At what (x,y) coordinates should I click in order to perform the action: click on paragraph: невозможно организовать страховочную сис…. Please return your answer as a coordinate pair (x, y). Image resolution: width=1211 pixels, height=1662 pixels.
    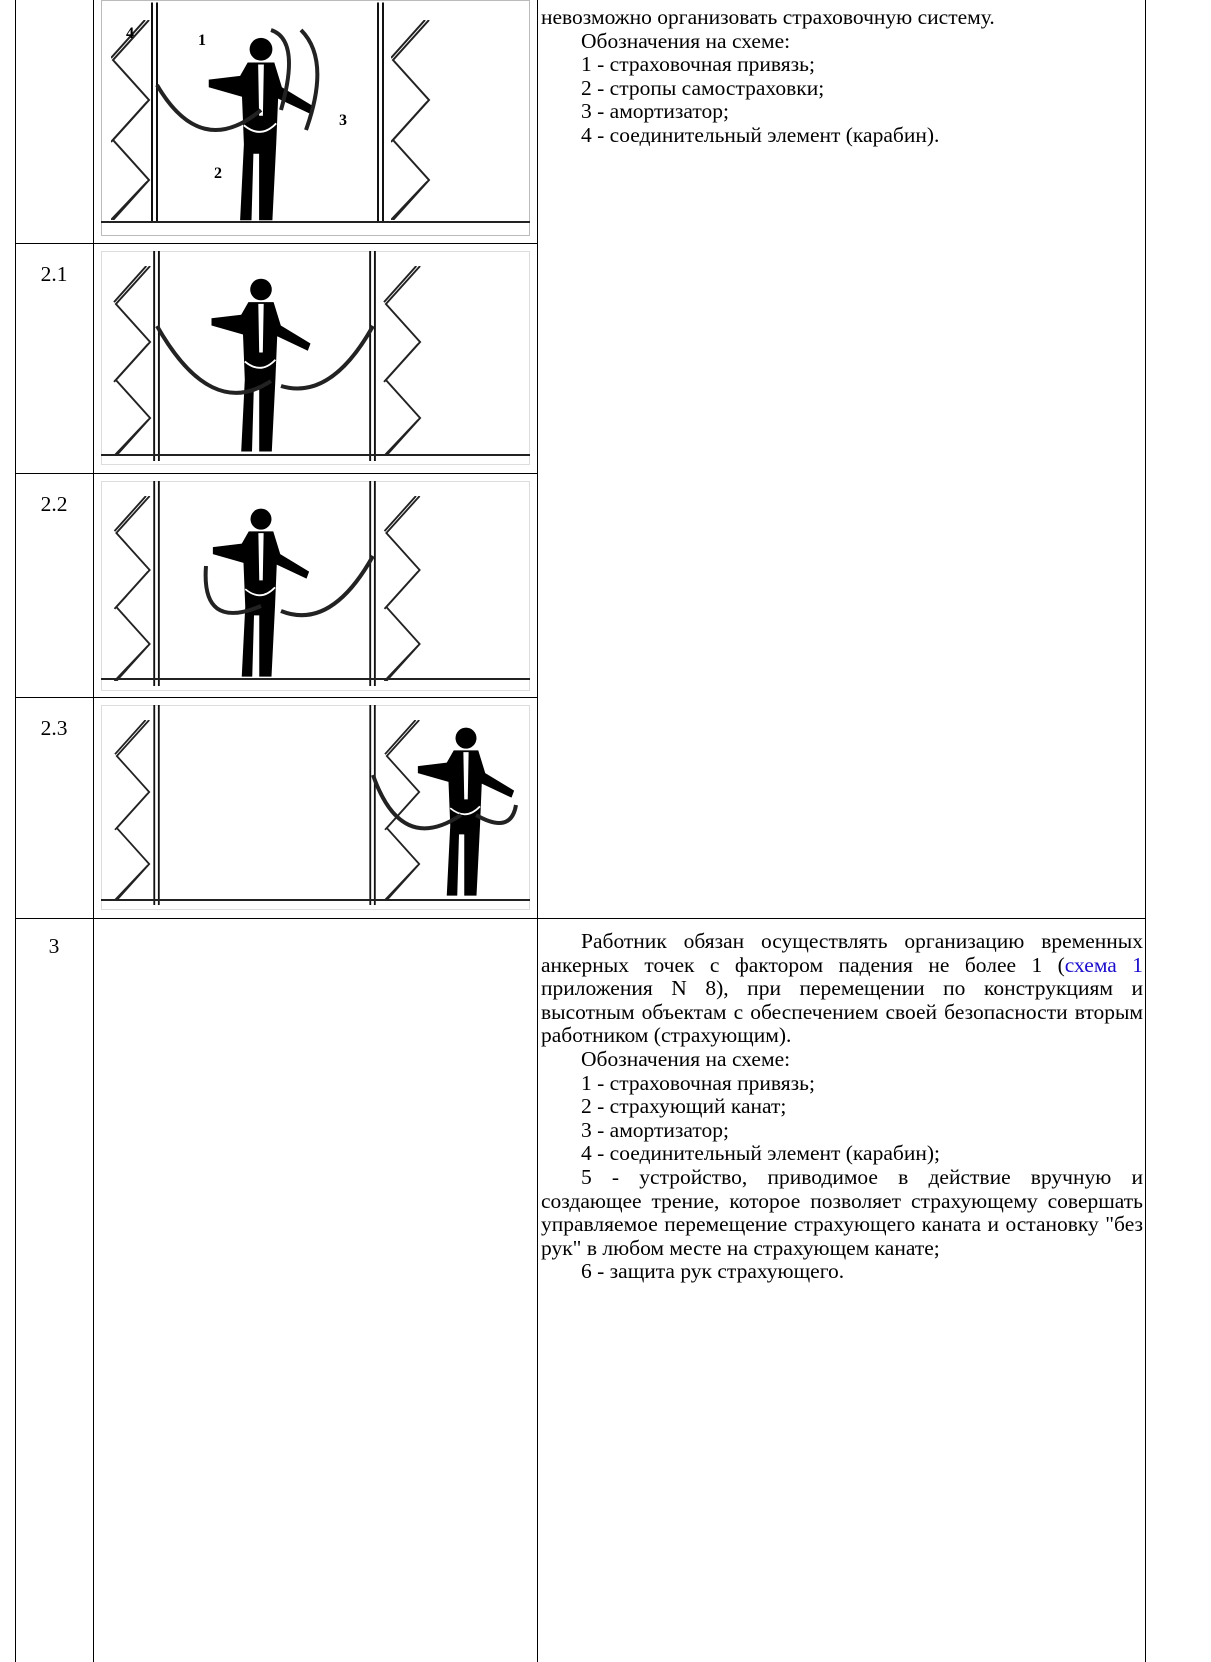
    Looking at the image, I should click on (768, 17).